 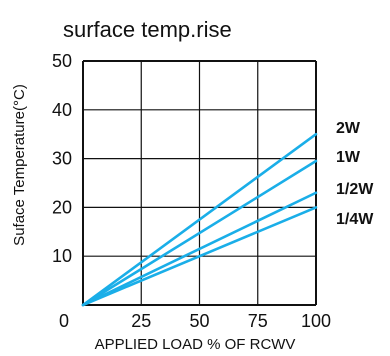 I want to click on x-tick-label: 50, so click(x=199, y=321).